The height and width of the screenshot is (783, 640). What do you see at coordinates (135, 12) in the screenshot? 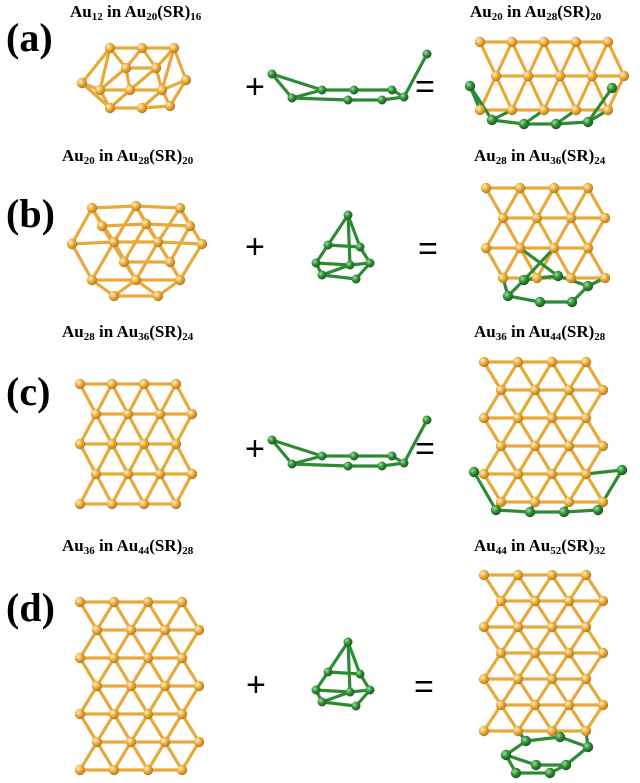
I see `formula-left-a: Au12 in Au20(SR)16` at bounding box center [135, 12].